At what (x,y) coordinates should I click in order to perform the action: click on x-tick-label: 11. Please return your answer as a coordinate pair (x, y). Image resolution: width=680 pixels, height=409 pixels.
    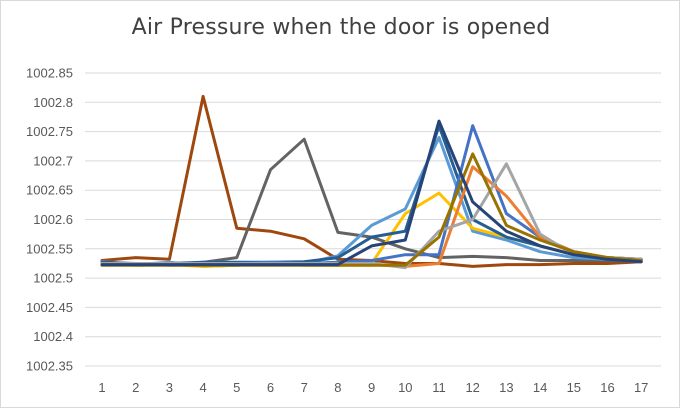
    Looking at the image, I should click on (439, 387).